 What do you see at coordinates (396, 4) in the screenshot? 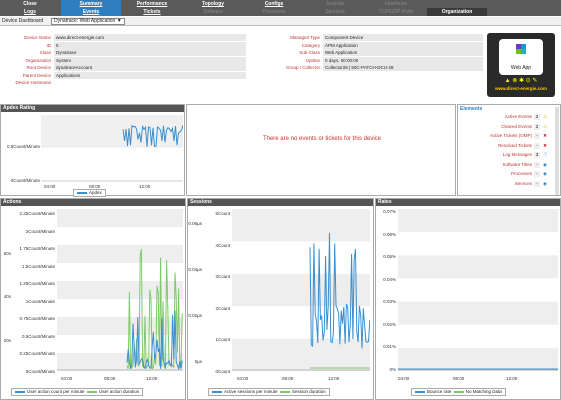
I see `tab-interfaces: Interfaces` at bounding box center [396, 4].